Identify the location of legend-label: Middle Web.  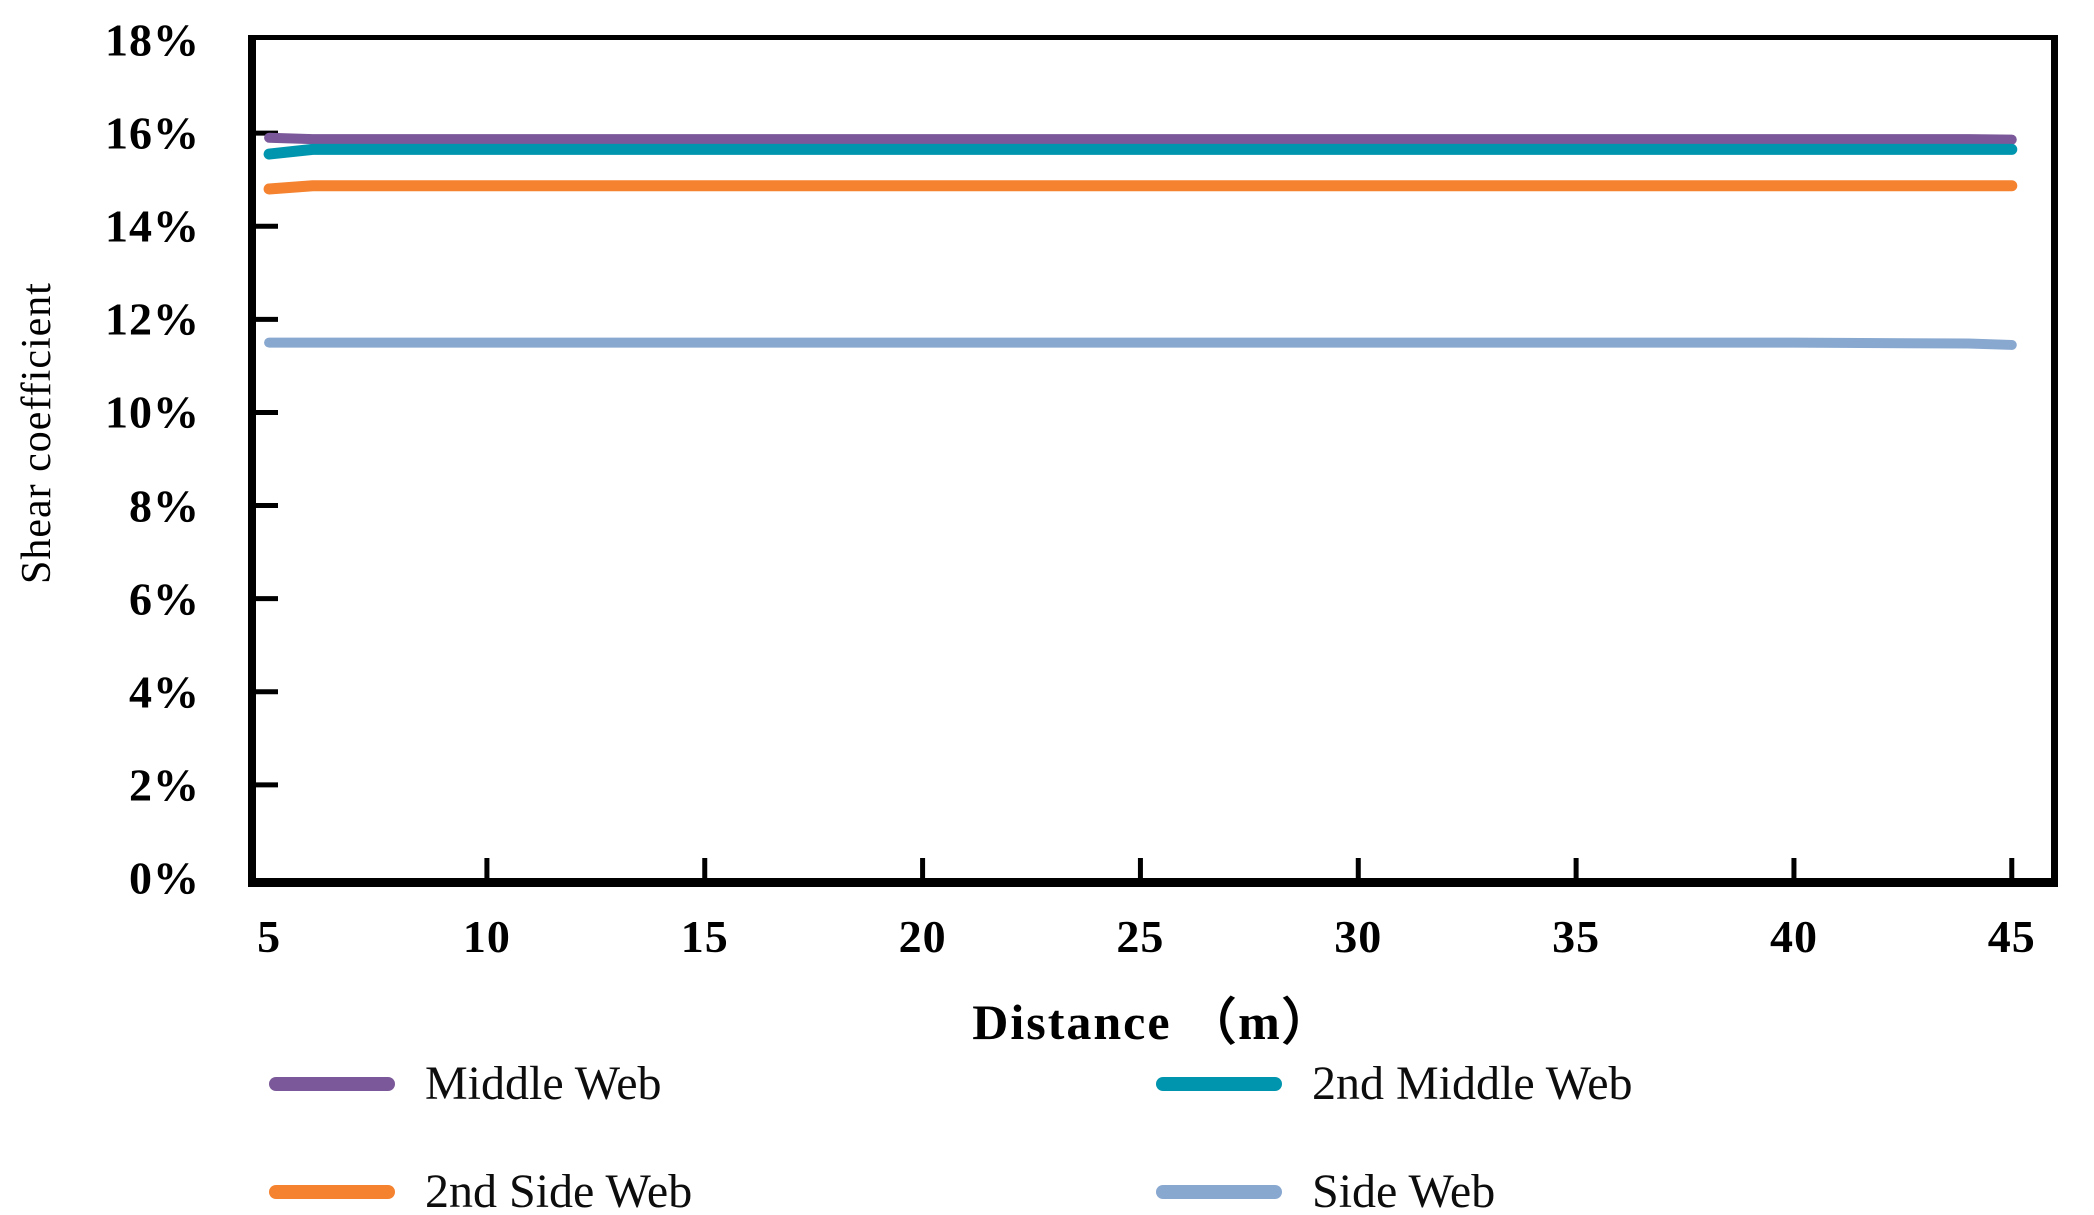
(543, 1083).